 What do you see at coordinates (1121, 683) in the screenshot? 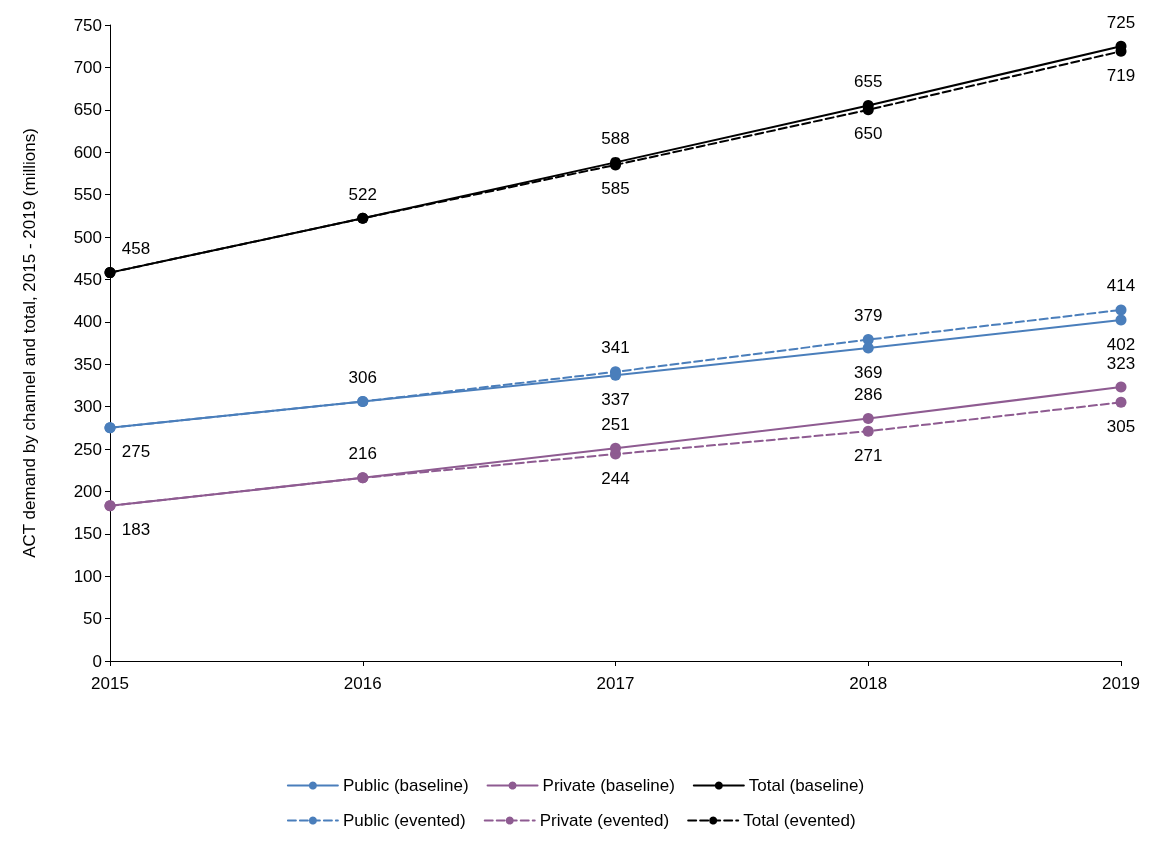
I see `x-tick-label: 2019` at bounding box center [1121, 683].